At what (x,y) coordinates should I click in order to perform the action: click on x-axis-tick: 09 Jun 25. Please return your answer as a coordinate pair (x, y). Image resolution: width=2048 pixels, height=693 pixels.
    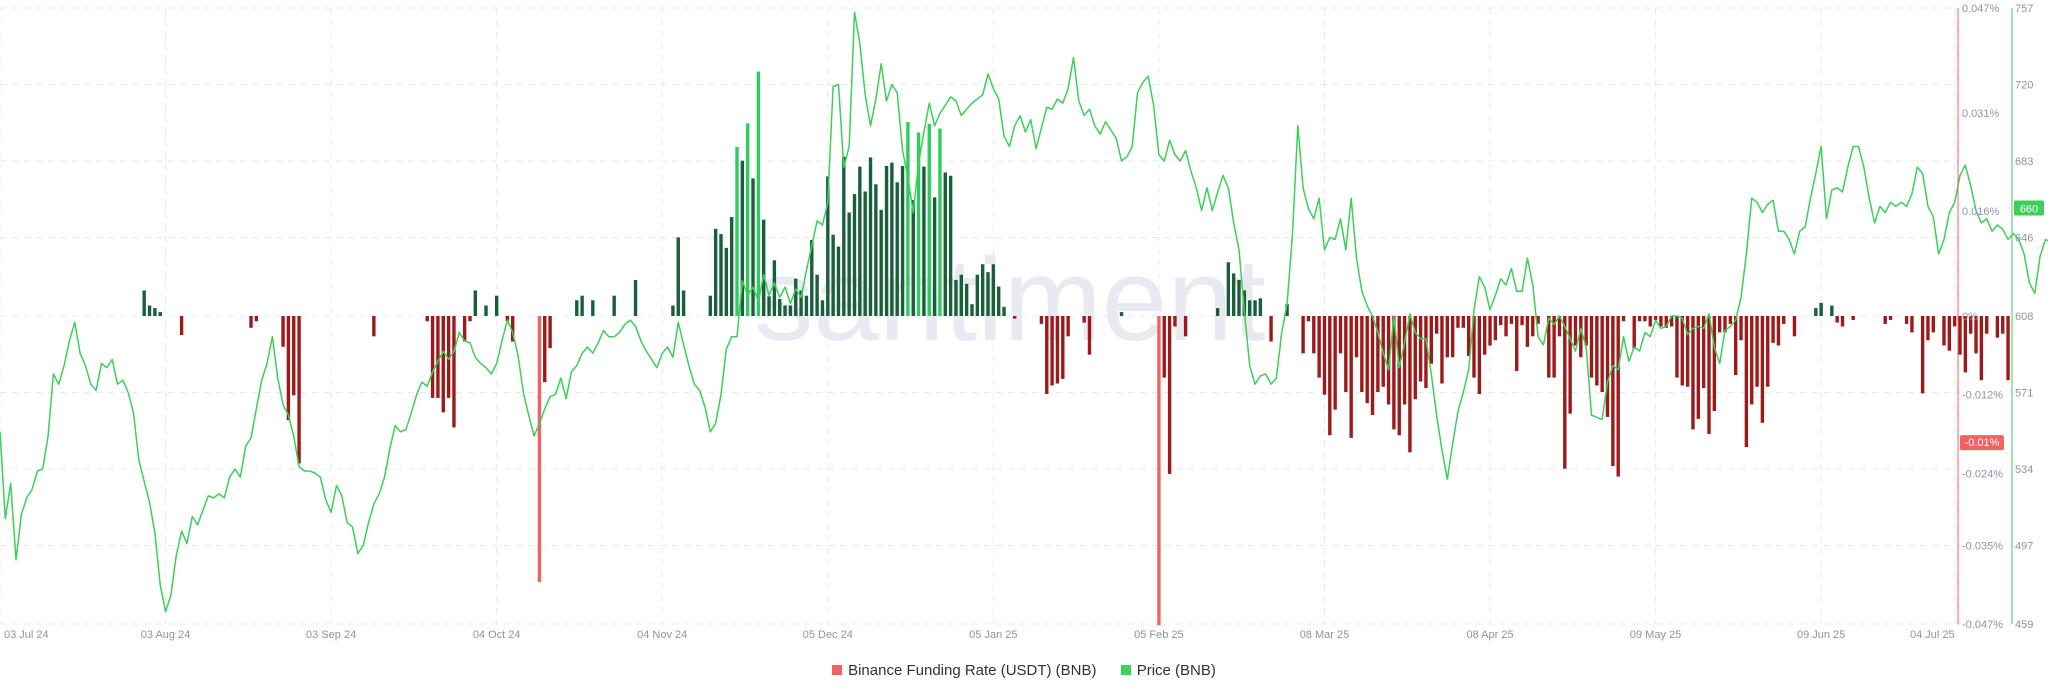
    Looking at the image, I should click on (1821, 635).